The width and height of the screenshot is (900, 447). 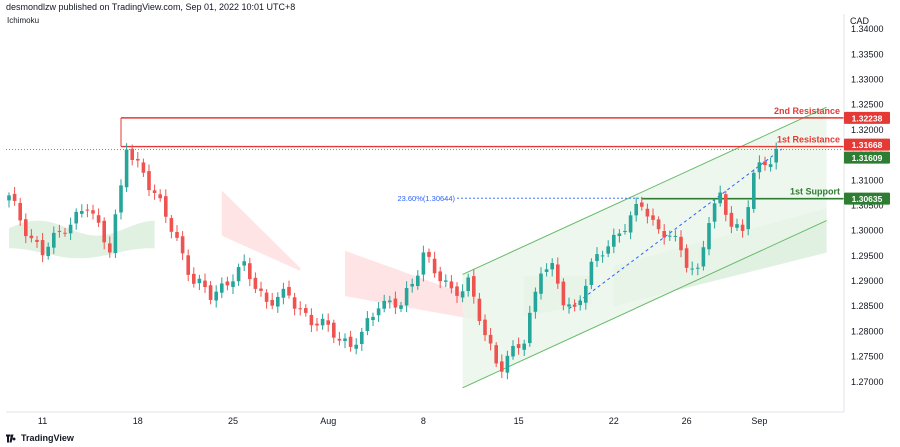 What do you see at coordinates (23, 20) in the screenshot?
I see `indicator-label: Ichimoku` at bounding box center [23, 20].